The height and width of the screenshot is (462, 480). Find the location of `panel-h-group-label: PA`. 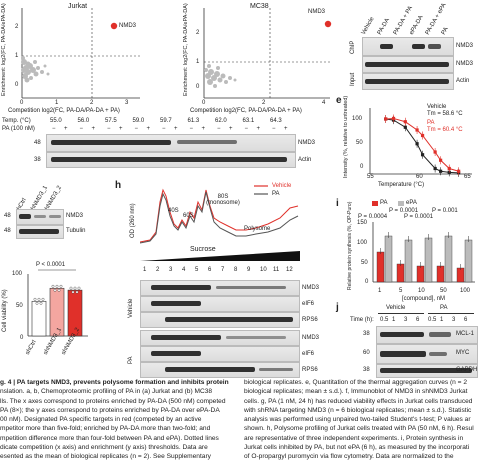

panel-h-group-label: PA is located at coordinates (131, 360).